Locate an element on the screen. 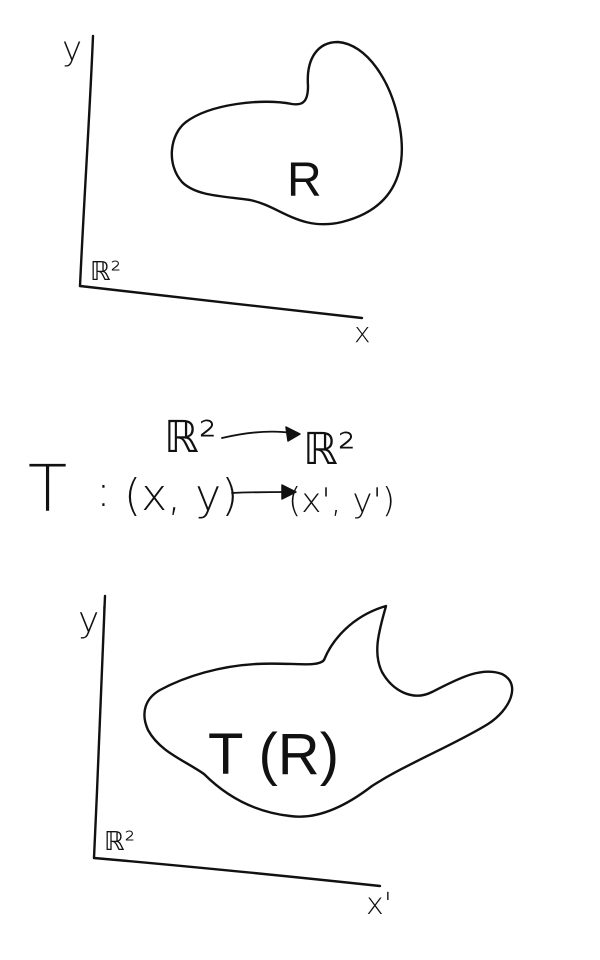 This screenshot has height=960, width=600. region-r-label: R is located at coordinates (304, 180).